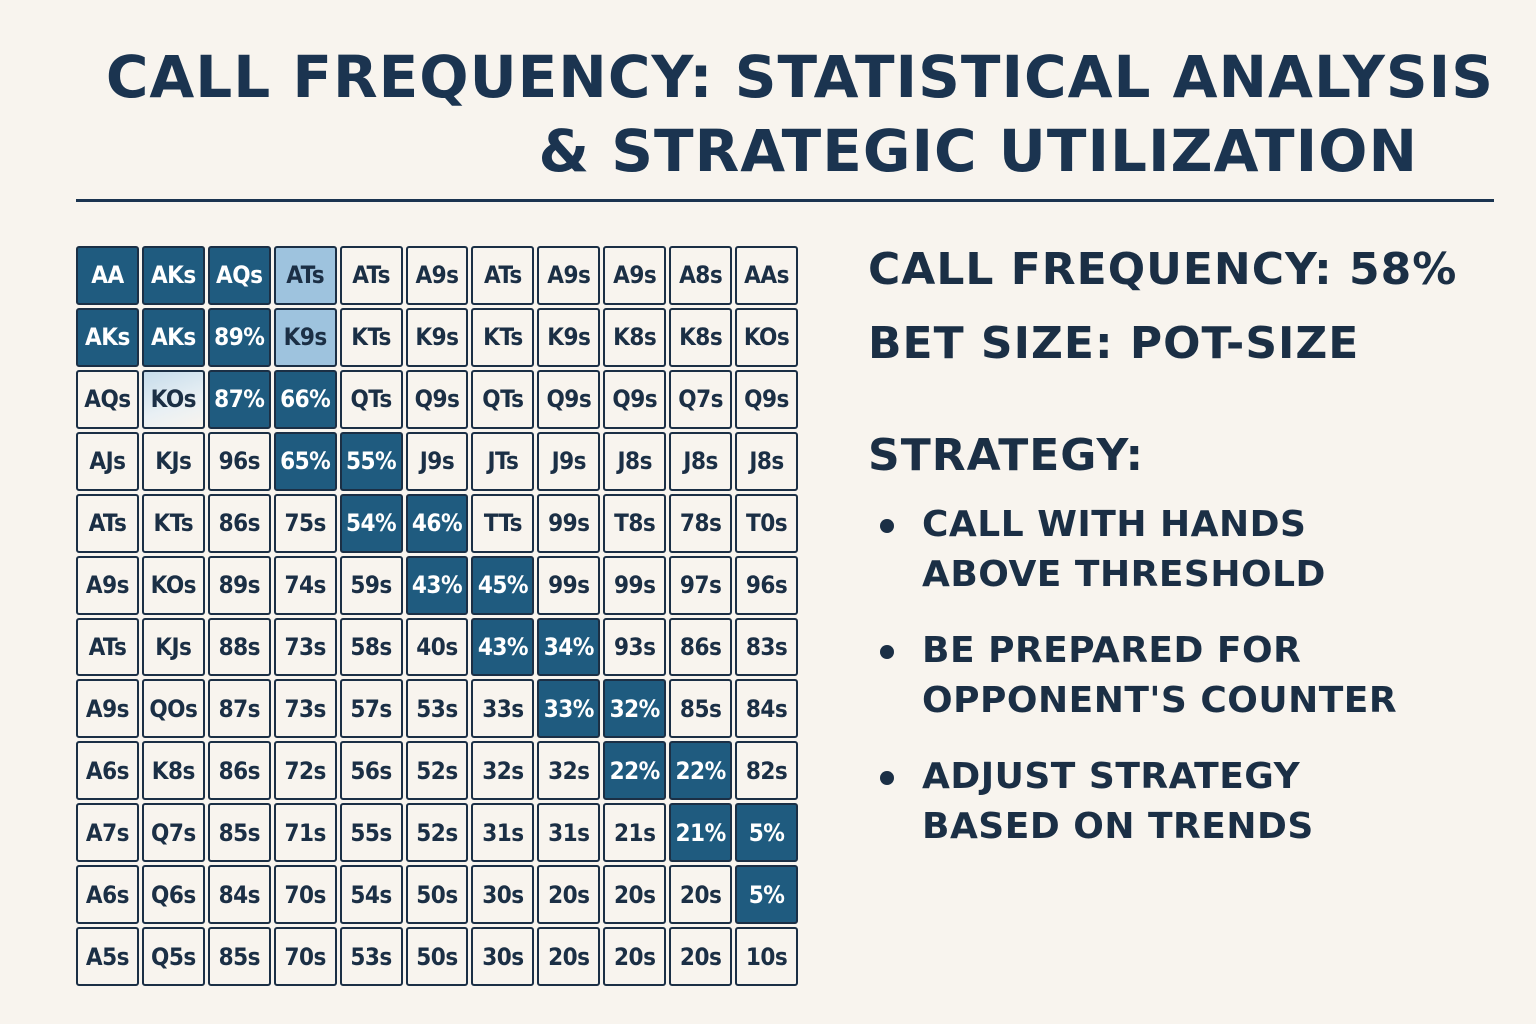 Image resolution: width=1536 pixels, height=1024 pixels. I want to click on hand-cell: 96s, so click(239, 461).